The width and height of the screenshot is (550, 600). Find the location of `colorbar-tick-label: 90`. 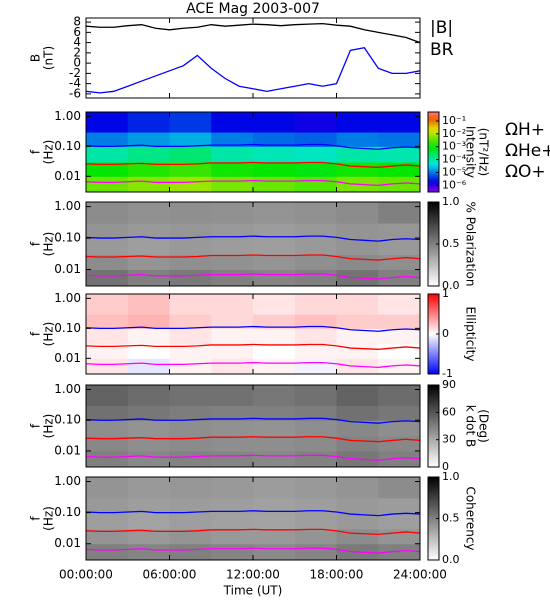

colorbar-tick-label: 90 is located at coordinates (449, 384).